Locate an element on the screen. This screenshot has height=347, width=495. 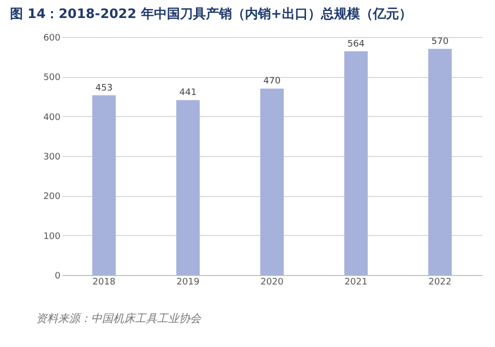
data-label: 441 is located at coordinates (188, 93).